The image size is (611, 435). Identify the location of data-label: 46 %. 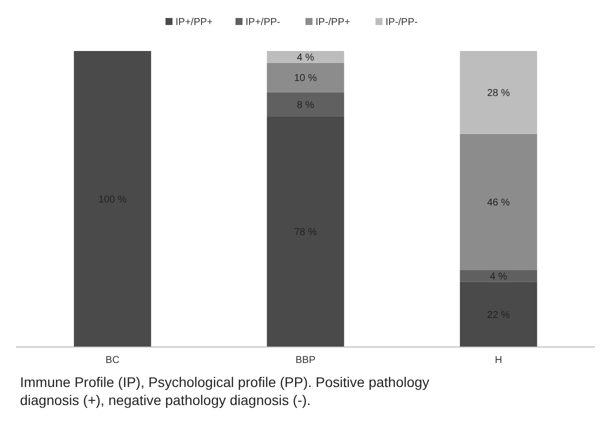
(498, 202).